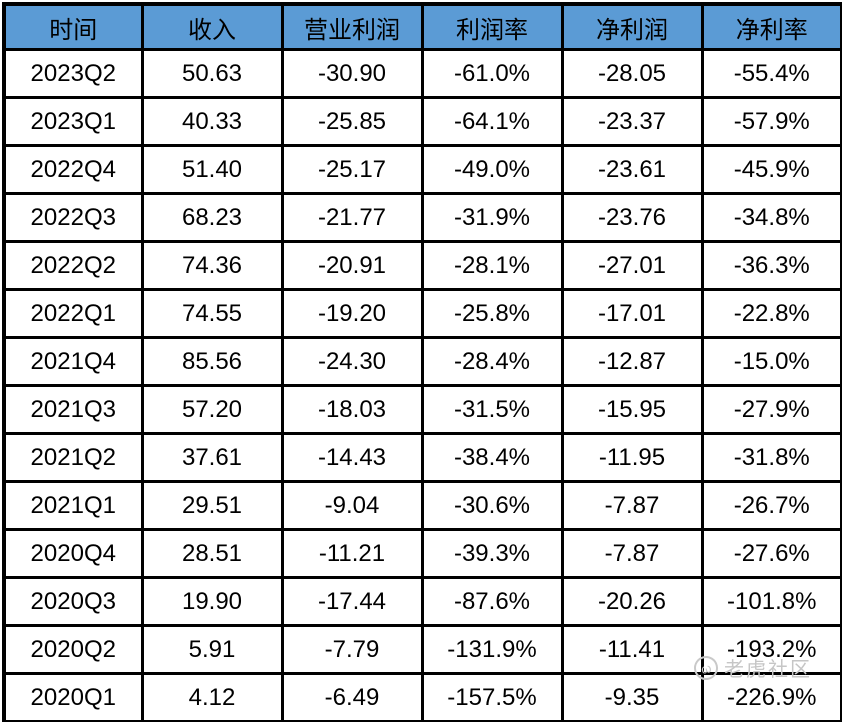 This screenshot has height=722, width=842. I want to click on header-cell: 净利率, so click(771, 26).